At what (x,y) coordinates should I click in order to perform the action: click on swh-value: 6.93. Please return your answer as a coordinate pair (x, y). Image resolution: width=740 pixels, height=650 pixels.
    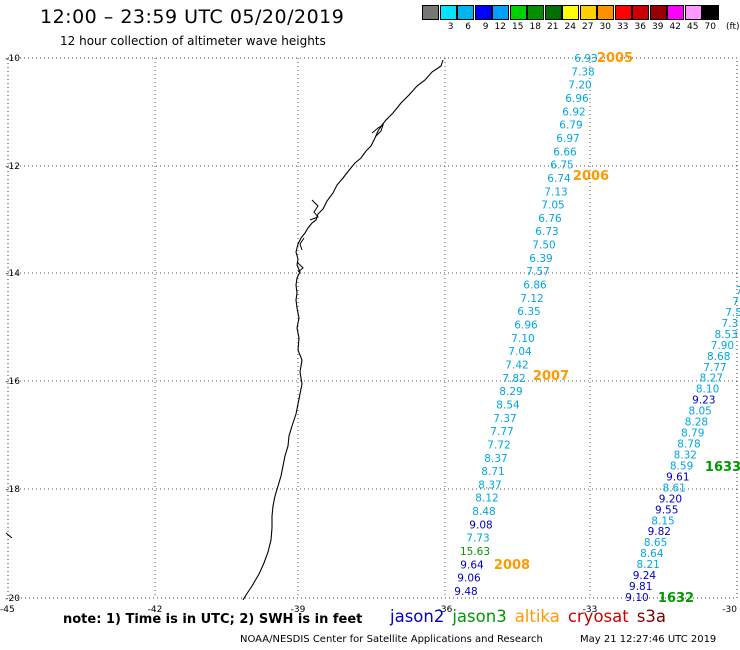
    Looking at the image, I should click on (585, 59).